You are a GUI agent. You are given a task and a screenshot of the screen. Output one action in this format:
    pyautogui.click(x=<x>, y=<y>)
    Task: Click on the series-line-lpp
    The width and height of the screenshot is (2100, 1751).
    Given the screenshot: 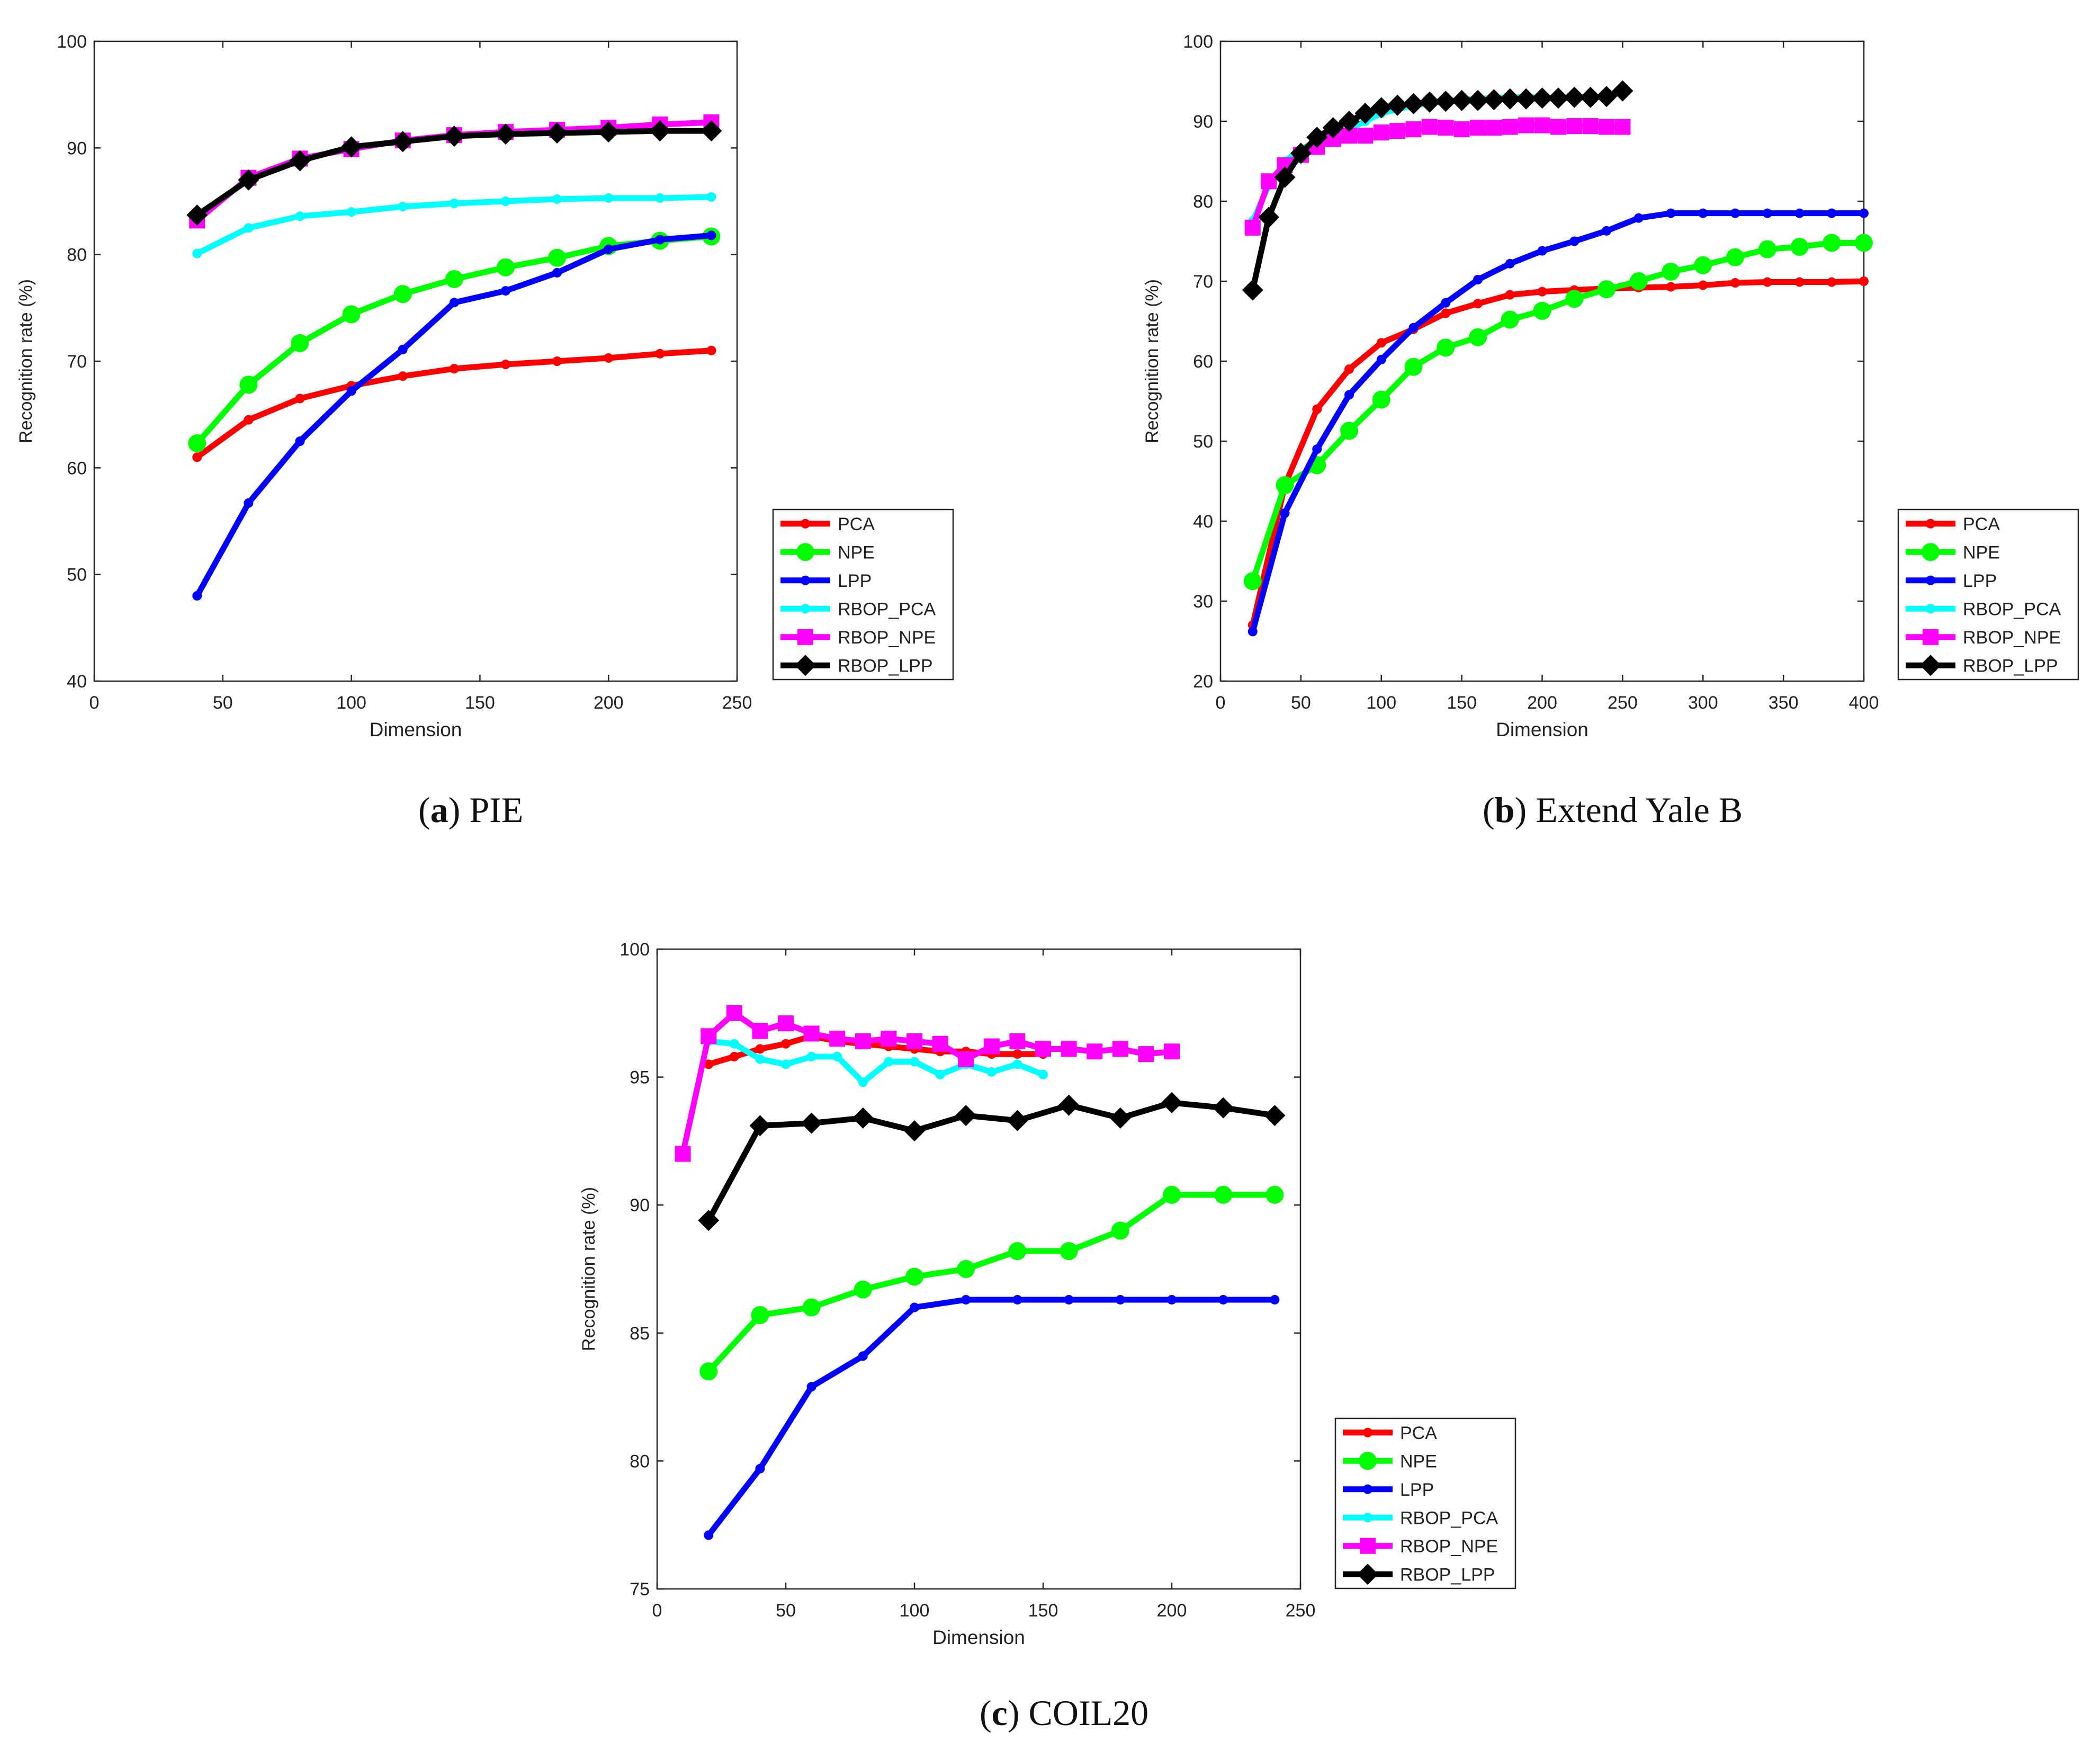 What is the action you would take?
    pyautogui.click(x=991, y=1418)
    